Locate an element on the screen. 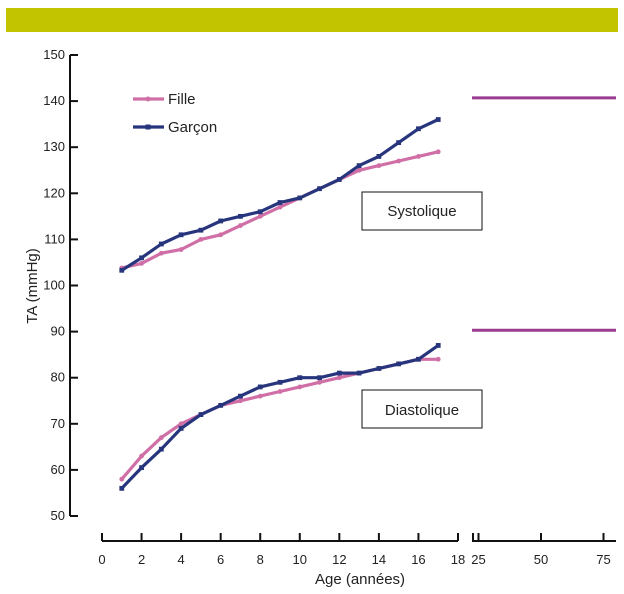  x-tick-label-50: 50 is located at coordinates (541, 559).